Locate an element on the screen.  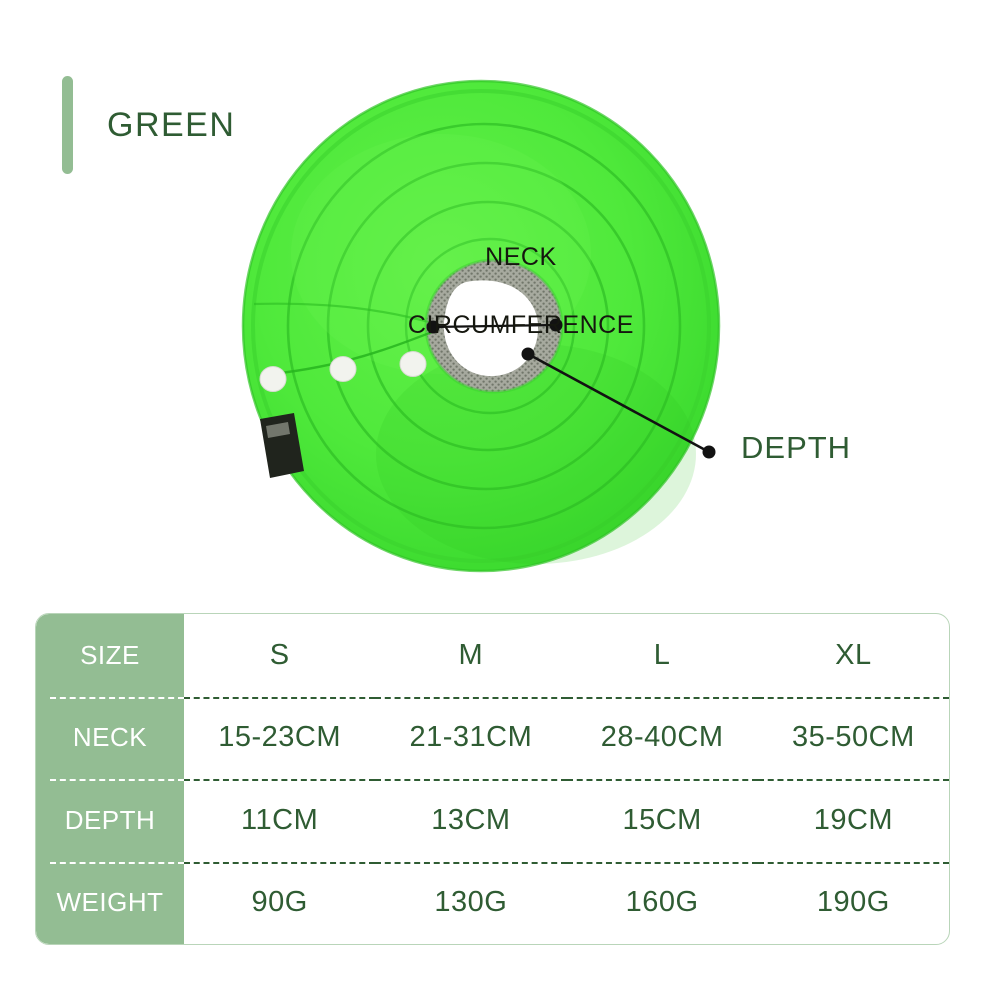
color-header: GREEN is located at coordinates (148, 125).